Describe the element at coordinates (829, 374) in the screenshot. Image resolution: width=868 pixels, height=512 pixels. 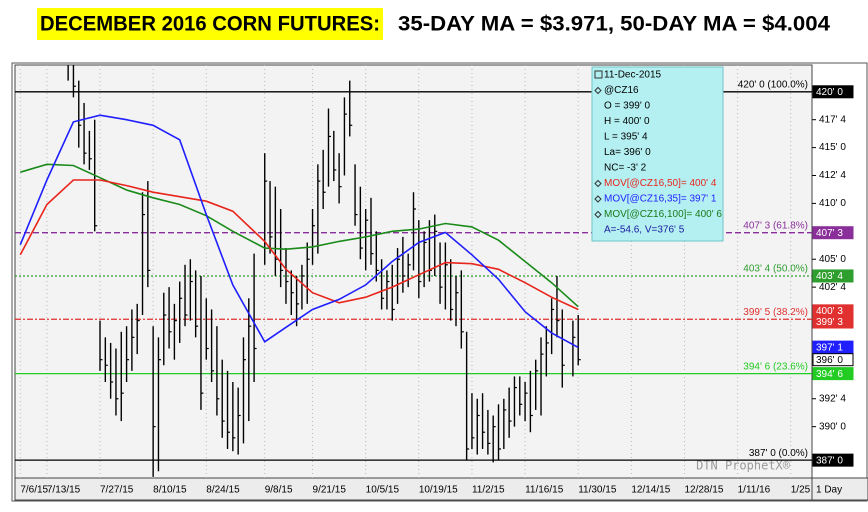
I see `price-tag-label: 394' 6` at that location.